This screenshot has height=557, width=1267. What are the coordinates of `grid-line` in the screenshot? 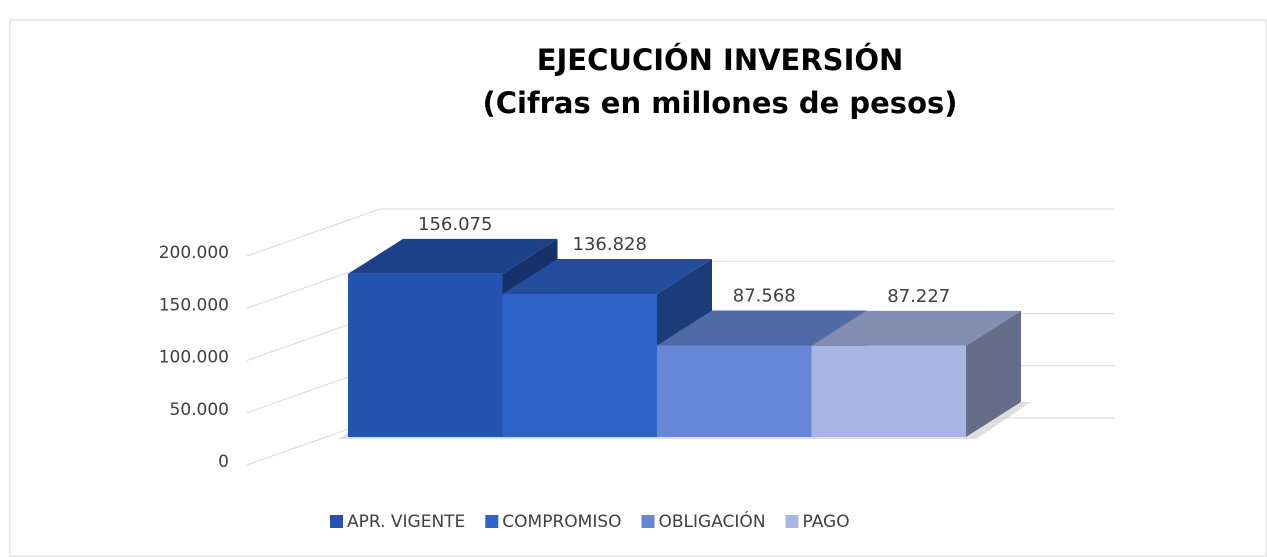 It's located at (313, 232).